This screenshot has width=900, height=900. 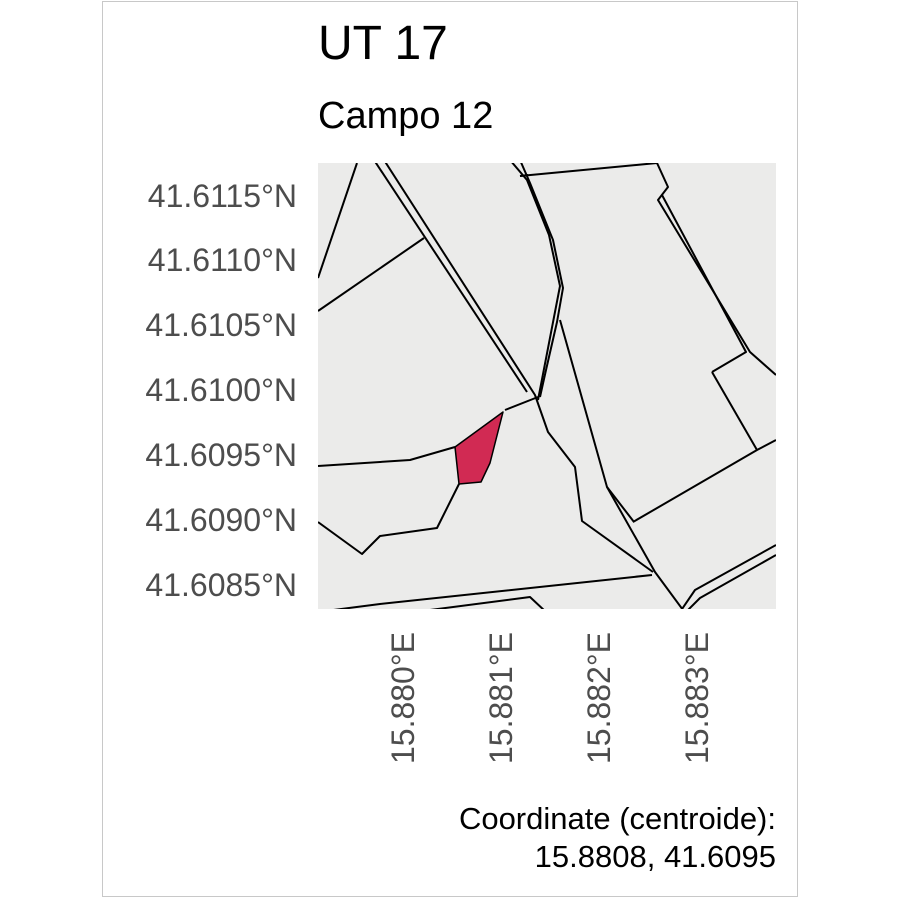 I want to click on map-subtitle: Campo 12, so click(x=406, y=116).